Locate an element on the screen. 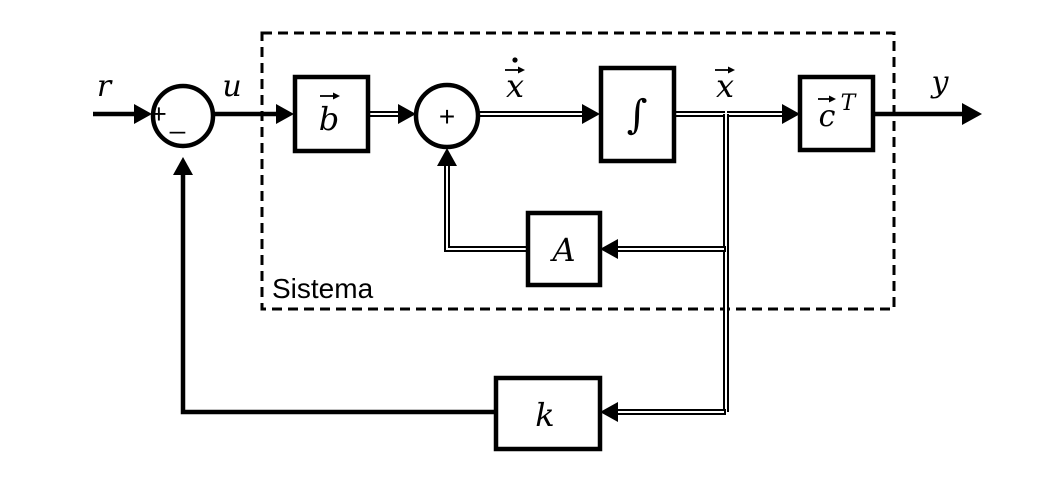  block-b: b is located at coordinates (331, 114).